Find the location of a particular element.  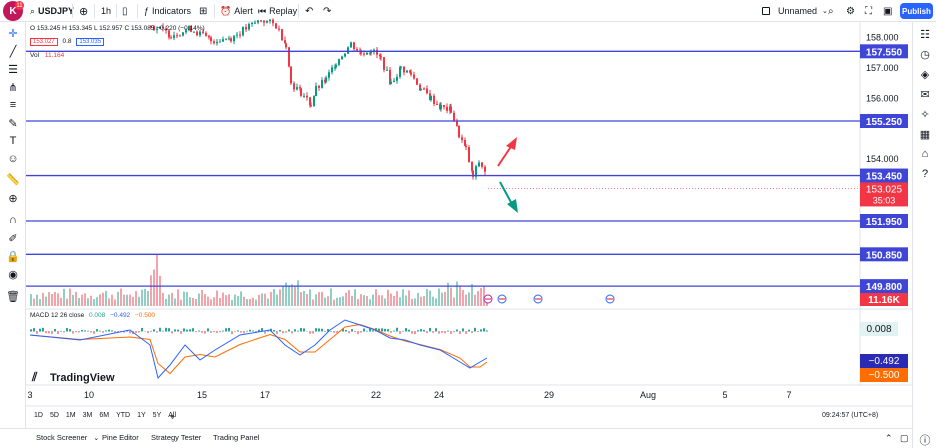

notifications-bell-icon: ⌂ is located at coordinates (925, 154).